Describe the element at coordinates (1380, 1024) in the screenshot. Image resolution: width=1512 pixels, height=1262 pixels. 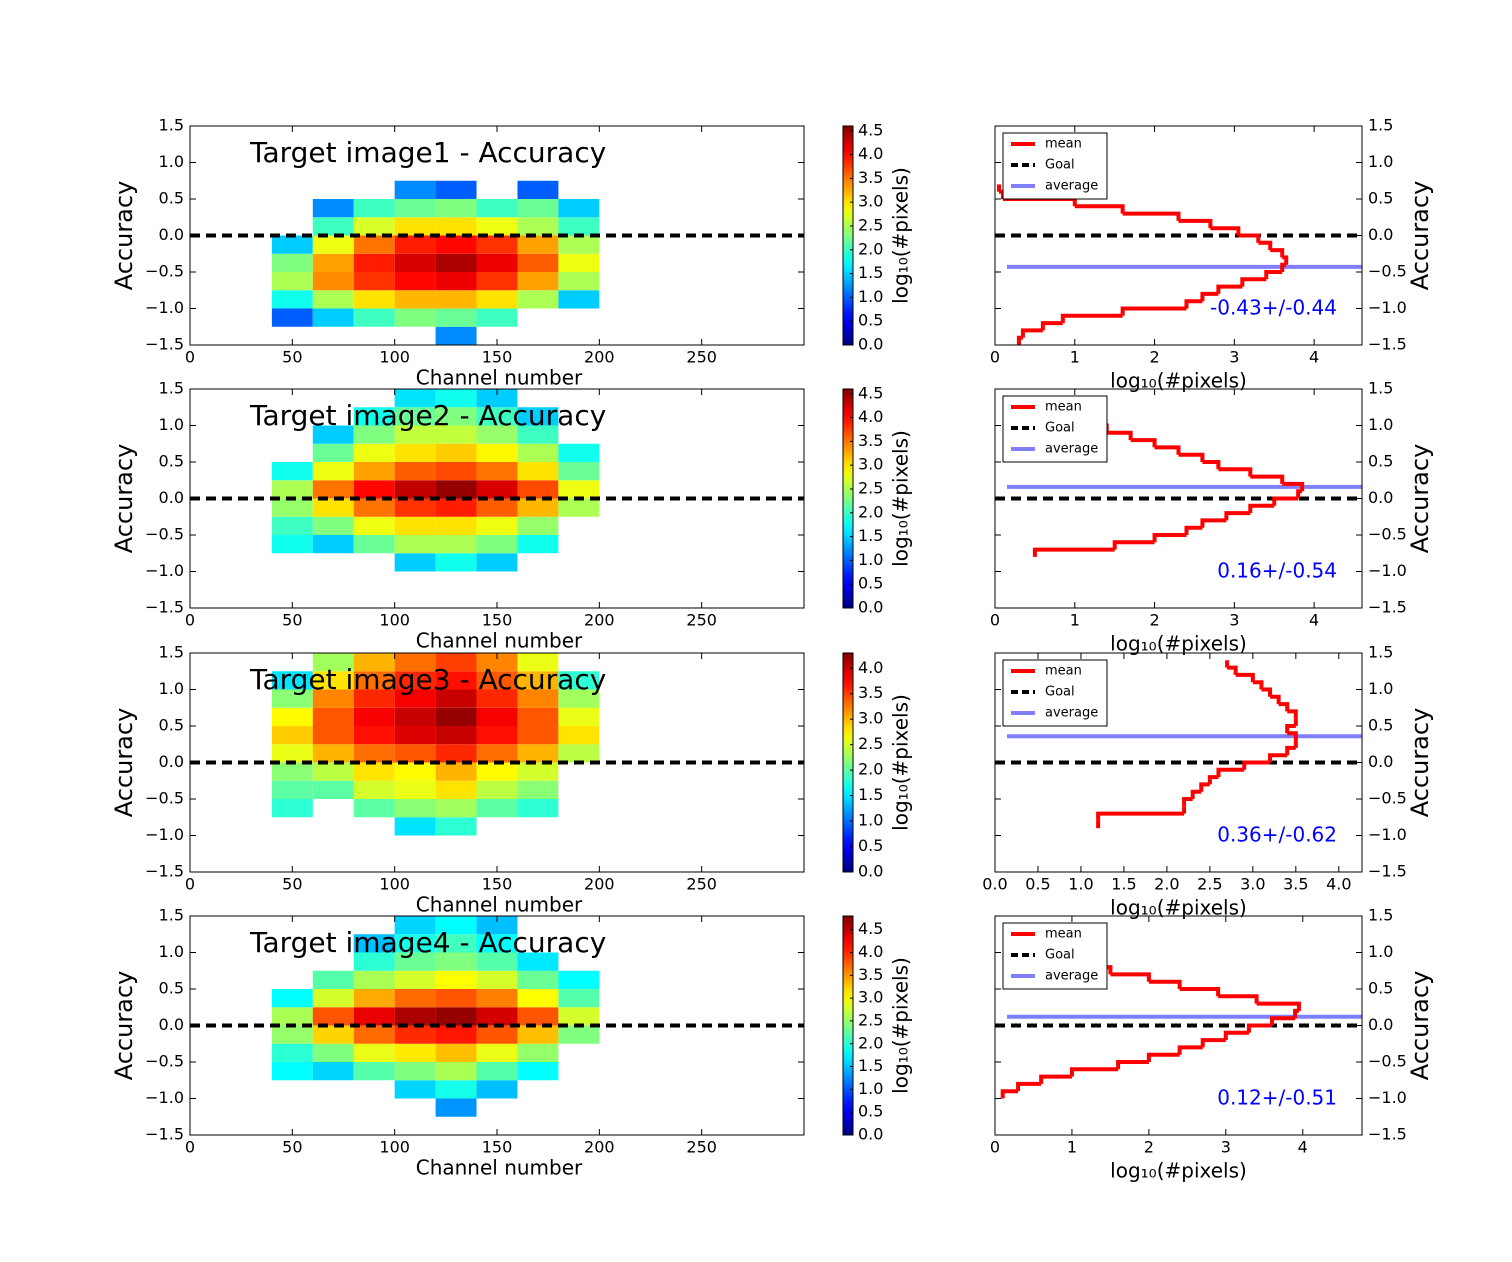
I see `y-tick-label: 0.0` at that location.